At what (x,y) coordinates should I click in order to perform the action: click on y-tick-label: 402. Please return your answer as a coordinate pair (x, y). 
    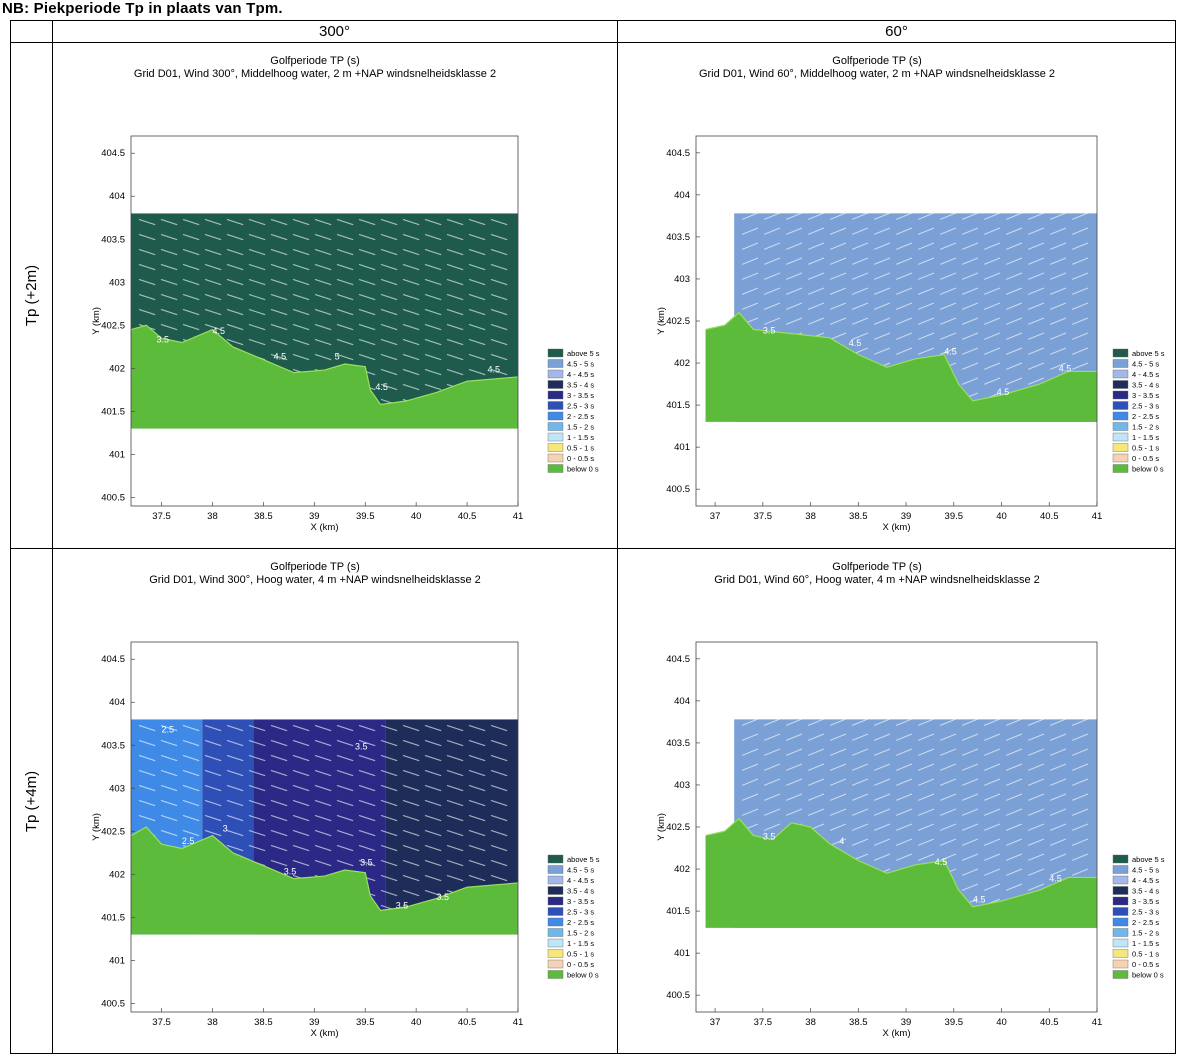
    Looking at the image, I should click on (682, 363).